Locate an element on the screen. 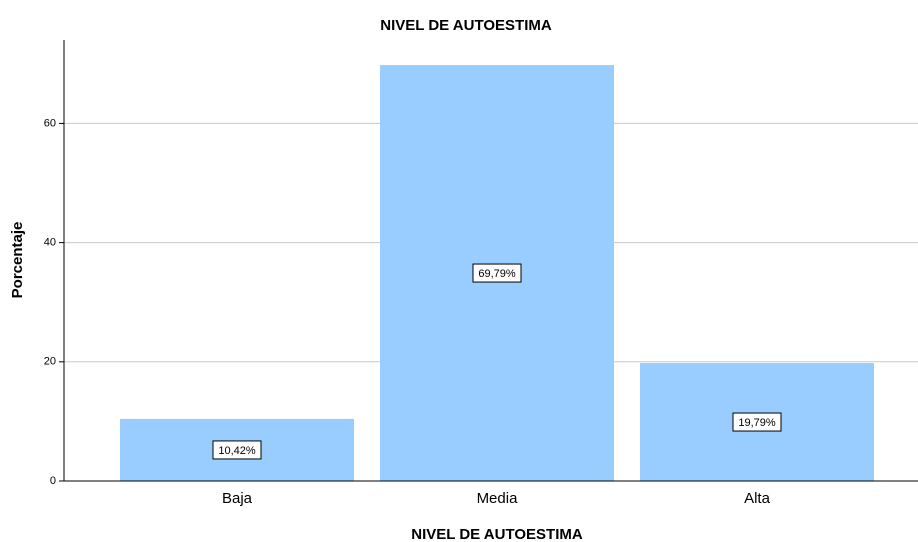  value-label: 10,42% is located at coordinates (237, 451).